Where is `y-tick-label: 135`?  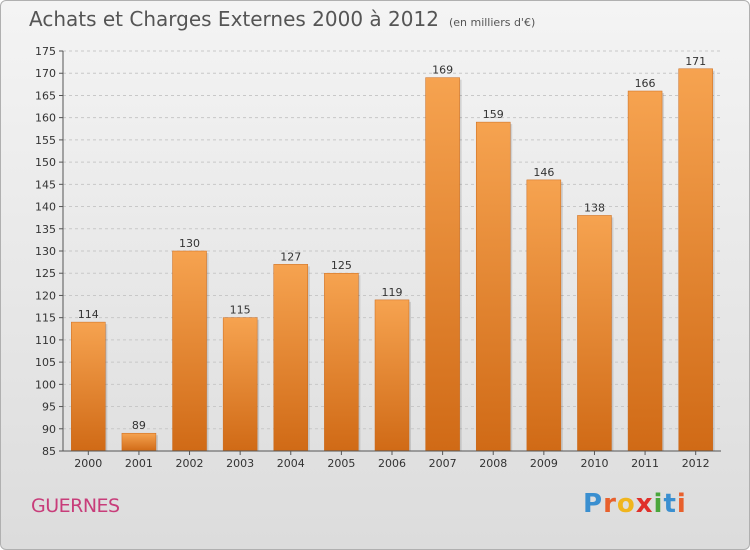
y-tick-label: 135 is located at coordinates (45, 229).